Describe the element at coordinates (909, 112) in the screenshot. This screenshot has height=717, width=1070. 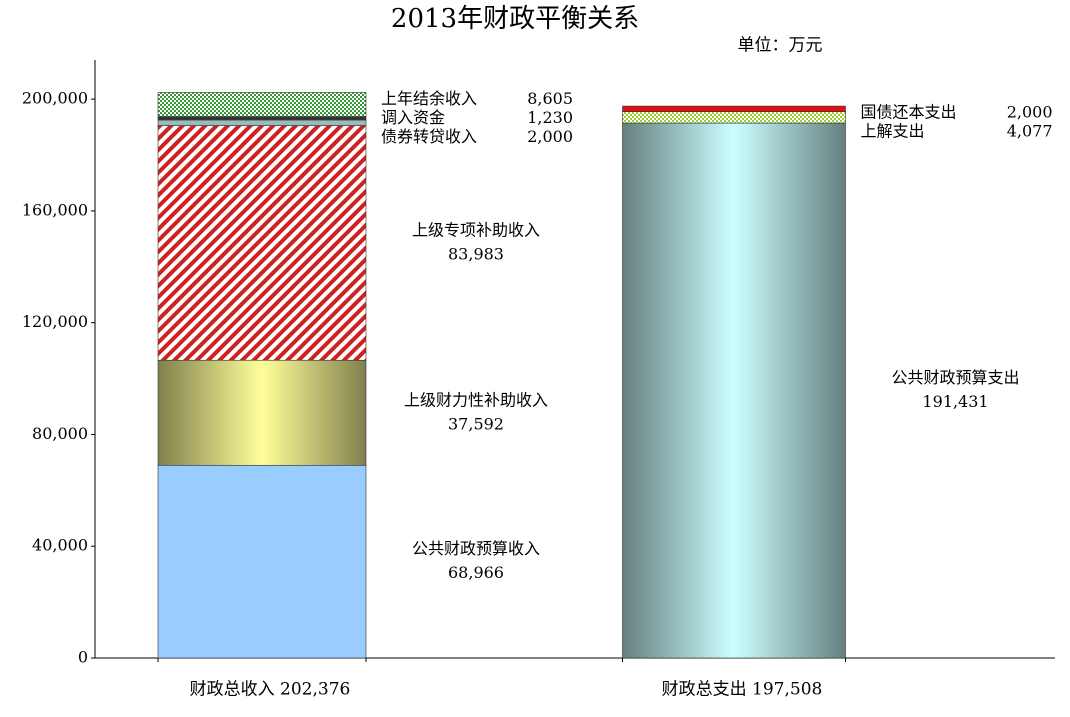
I see `segment-name: 国债还本支出` at that location.